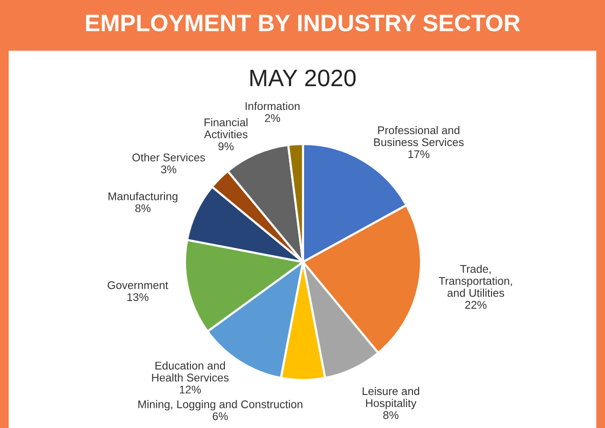  Describe the element at coordinates (303, 23) in the screenshot. I see `chart-title: EMPLOYMENT BY INDUSTRY SECTOR` at that location.